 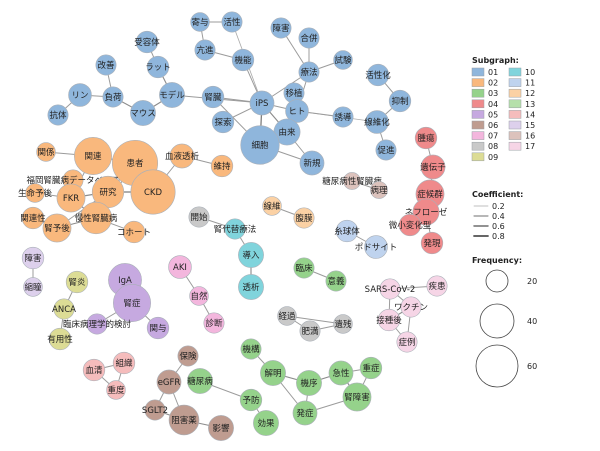 What do you see at coordinates (432, 244) in the screenshot?
I see `node-label: 発現` at bounding box center [432, 244].